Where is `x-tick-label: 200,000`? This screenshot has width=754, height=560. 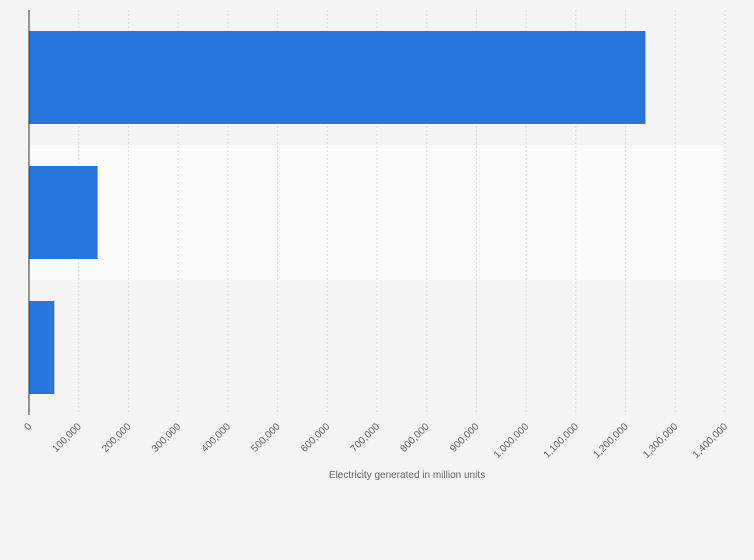
x-tick-label: 200,000 is located at coordinates (117, 438).